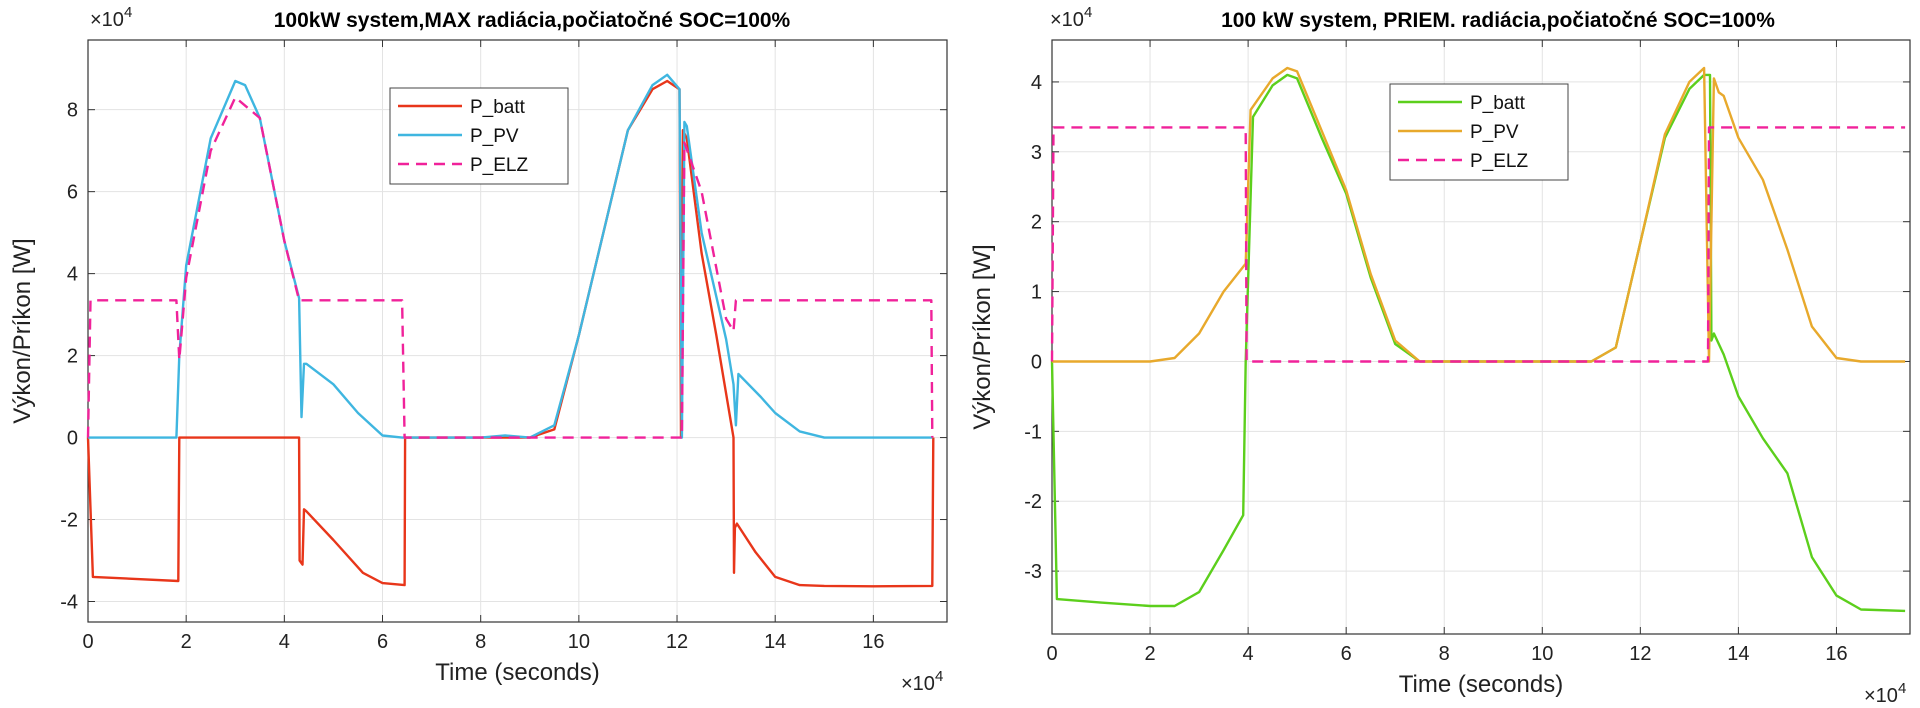 This screenshot has height=708, width=1920. What do you see at coordinates (1033, 432) in the screenshot?
I see `y-tick-label: -1` at bounding box center [1033, 432].